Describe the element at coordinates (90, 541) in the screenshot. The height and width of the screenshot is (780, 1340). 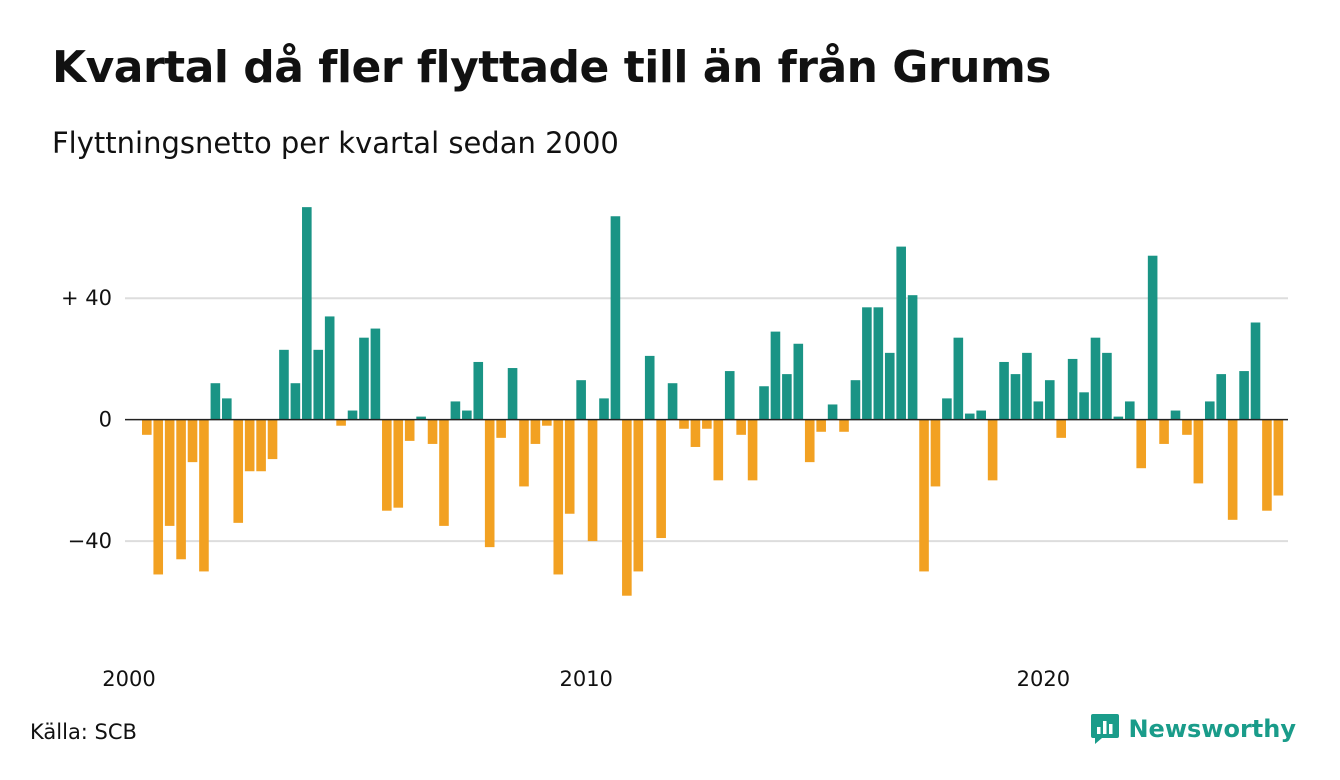
I see `y-tick-label: −40` at that location.